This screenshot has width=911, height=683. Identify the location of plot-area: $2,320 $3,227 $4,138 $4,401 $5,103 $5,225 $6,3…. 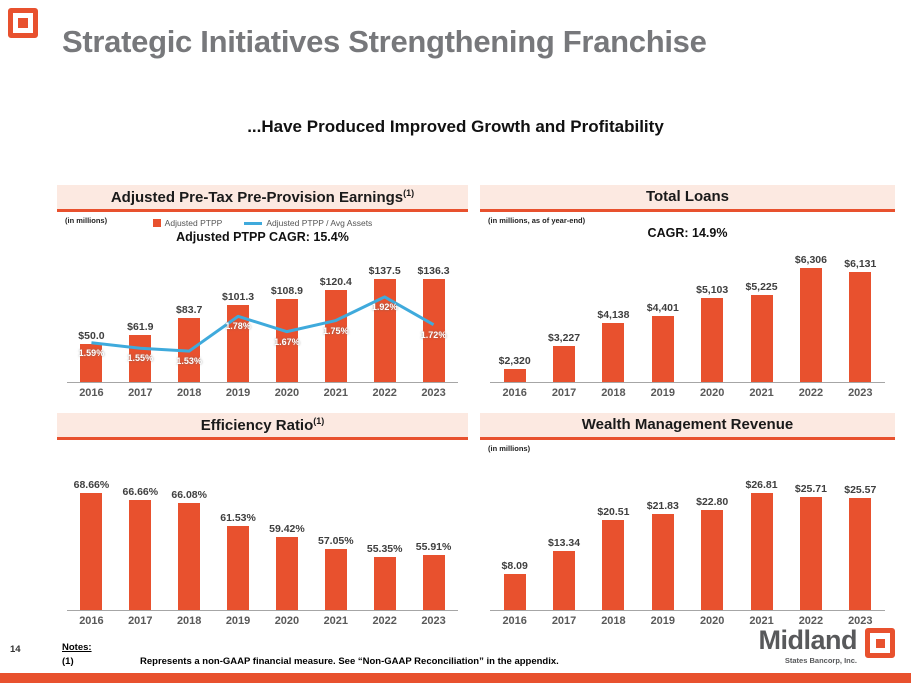
(687, 317).